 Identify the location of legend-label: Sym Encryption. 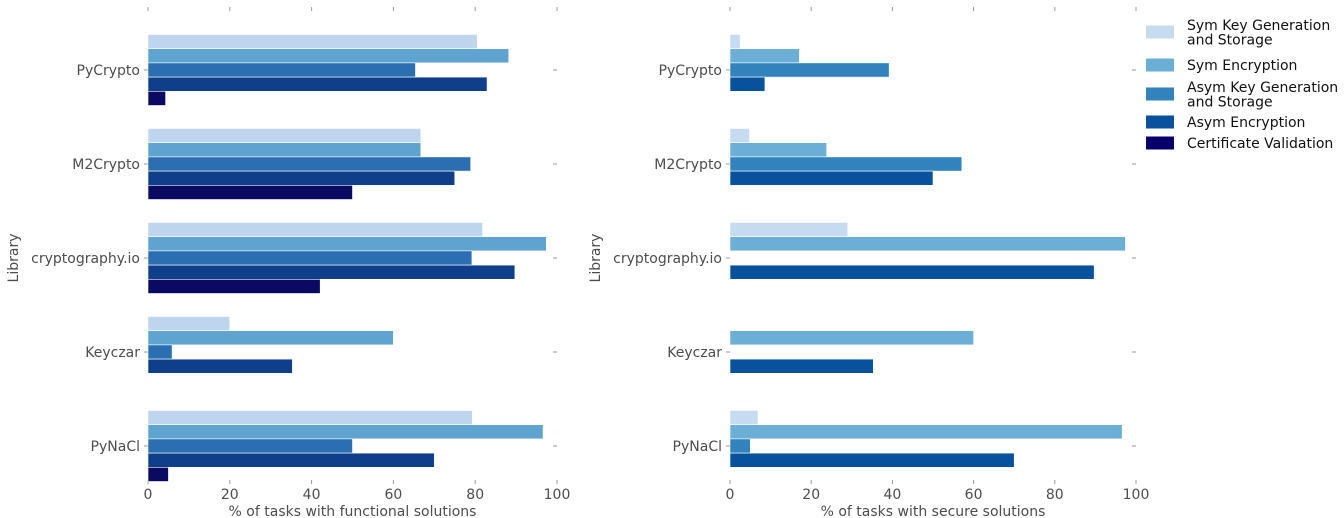
(1242, 66).